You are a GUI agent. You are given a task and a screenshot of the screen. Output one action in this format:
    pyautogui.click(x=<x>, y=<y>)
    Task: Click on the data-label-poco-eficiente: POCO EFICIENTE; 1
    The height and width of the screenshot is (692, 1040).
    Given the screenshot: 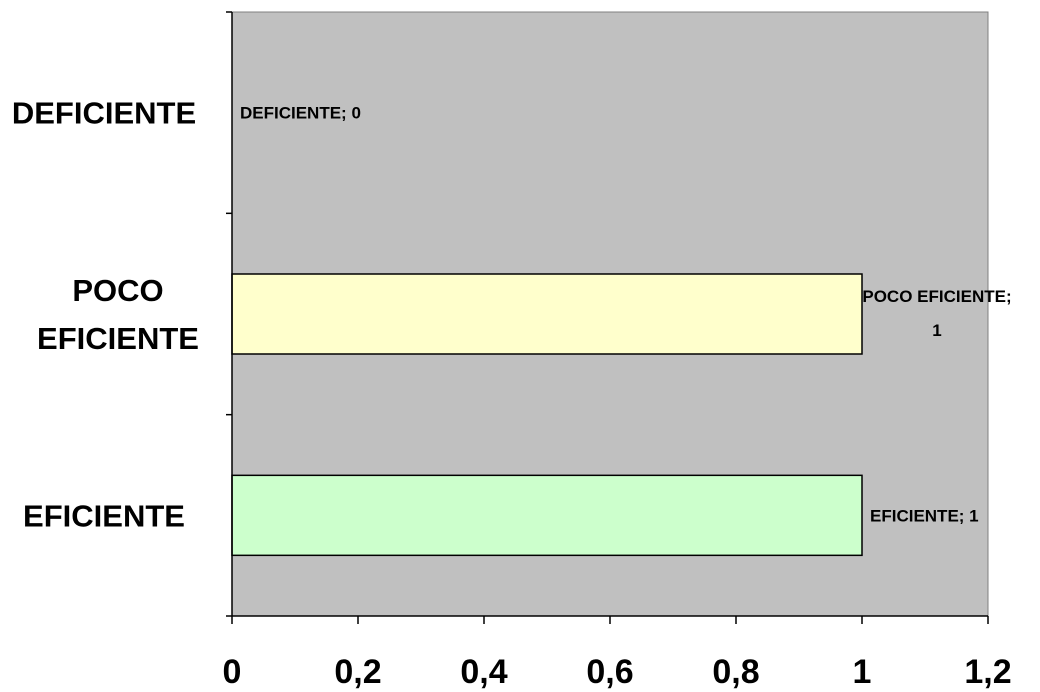 What is the action you would take?
    pyautogui.click(x=936, y=313)
    